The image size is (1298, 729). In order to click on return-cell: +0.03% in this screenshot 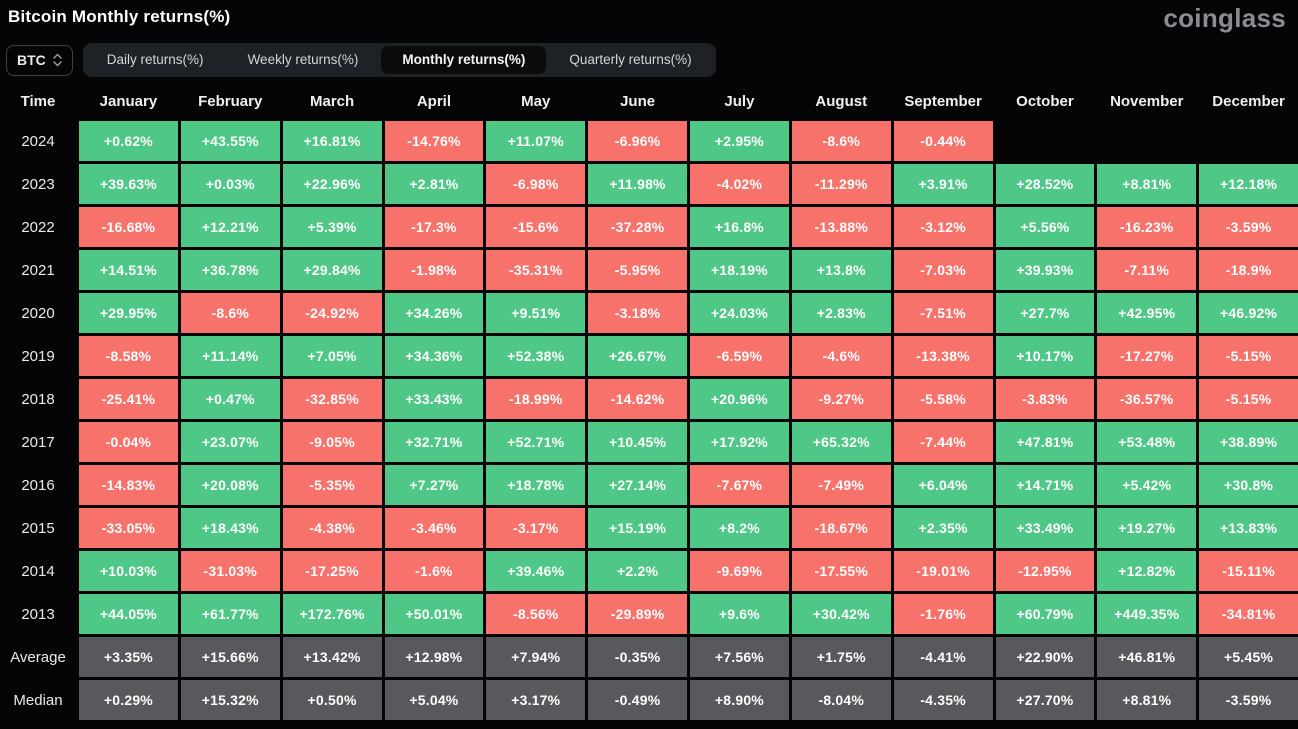, I will do `click(230, 184)`.